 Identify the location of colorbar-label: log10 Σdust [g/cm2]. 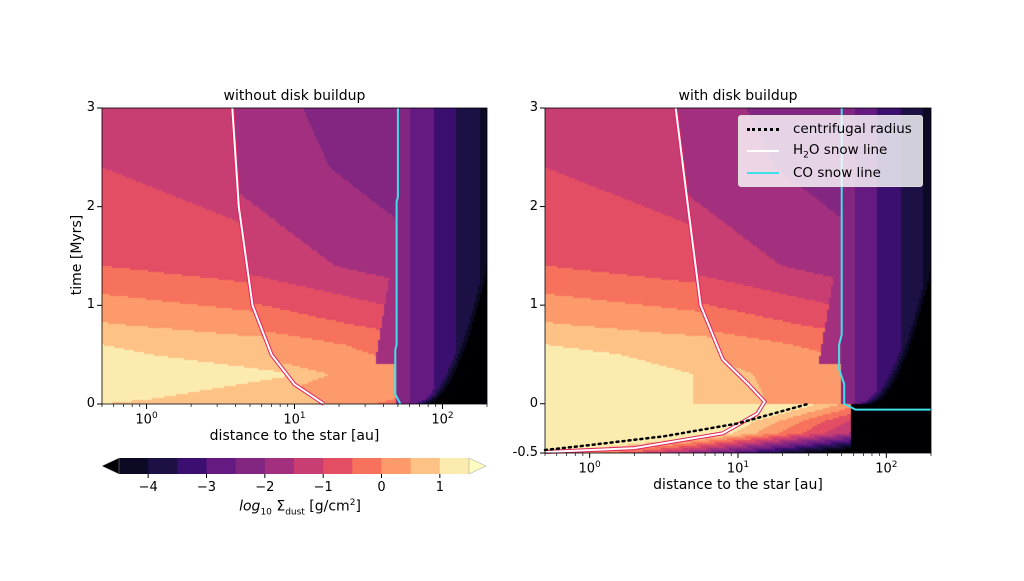
(300, 508).